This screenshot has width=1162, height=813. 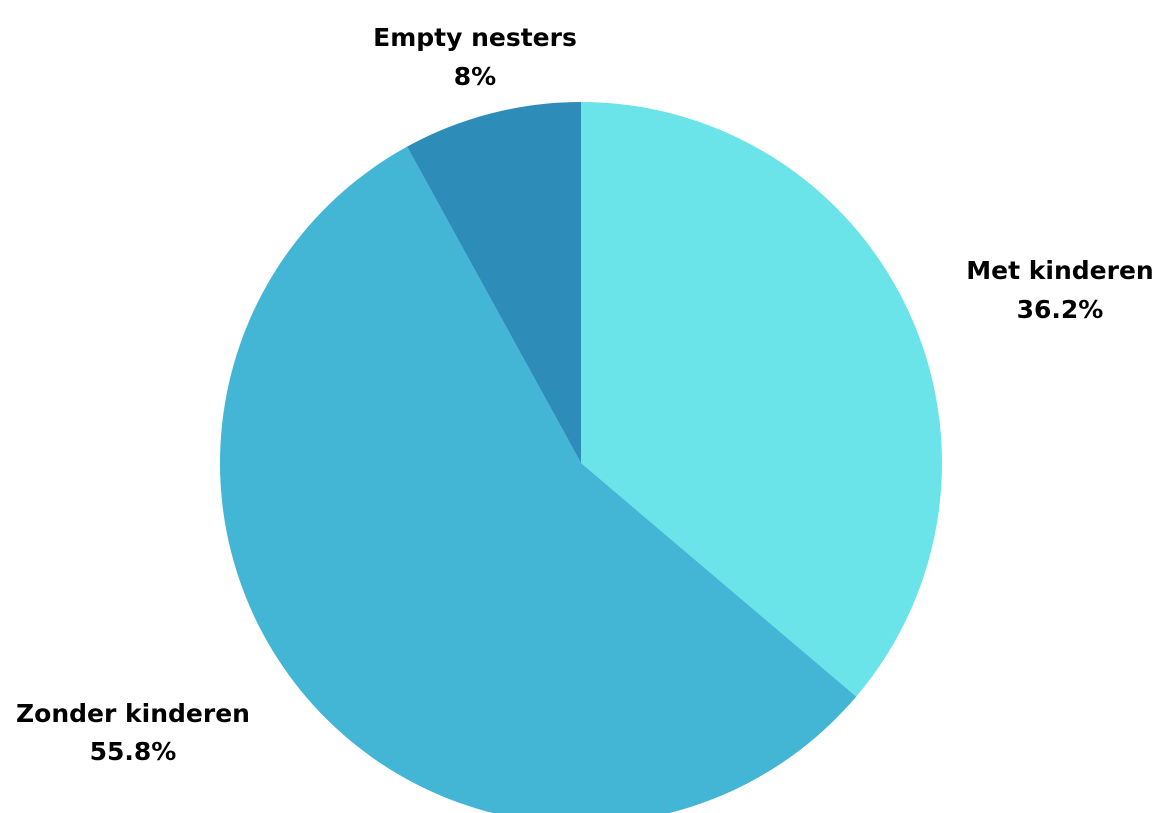 What do you see at coordinates (494, 282) in the screenshot?
I see `pie-slice-empty-nesters` at bounding box center [494, 282].